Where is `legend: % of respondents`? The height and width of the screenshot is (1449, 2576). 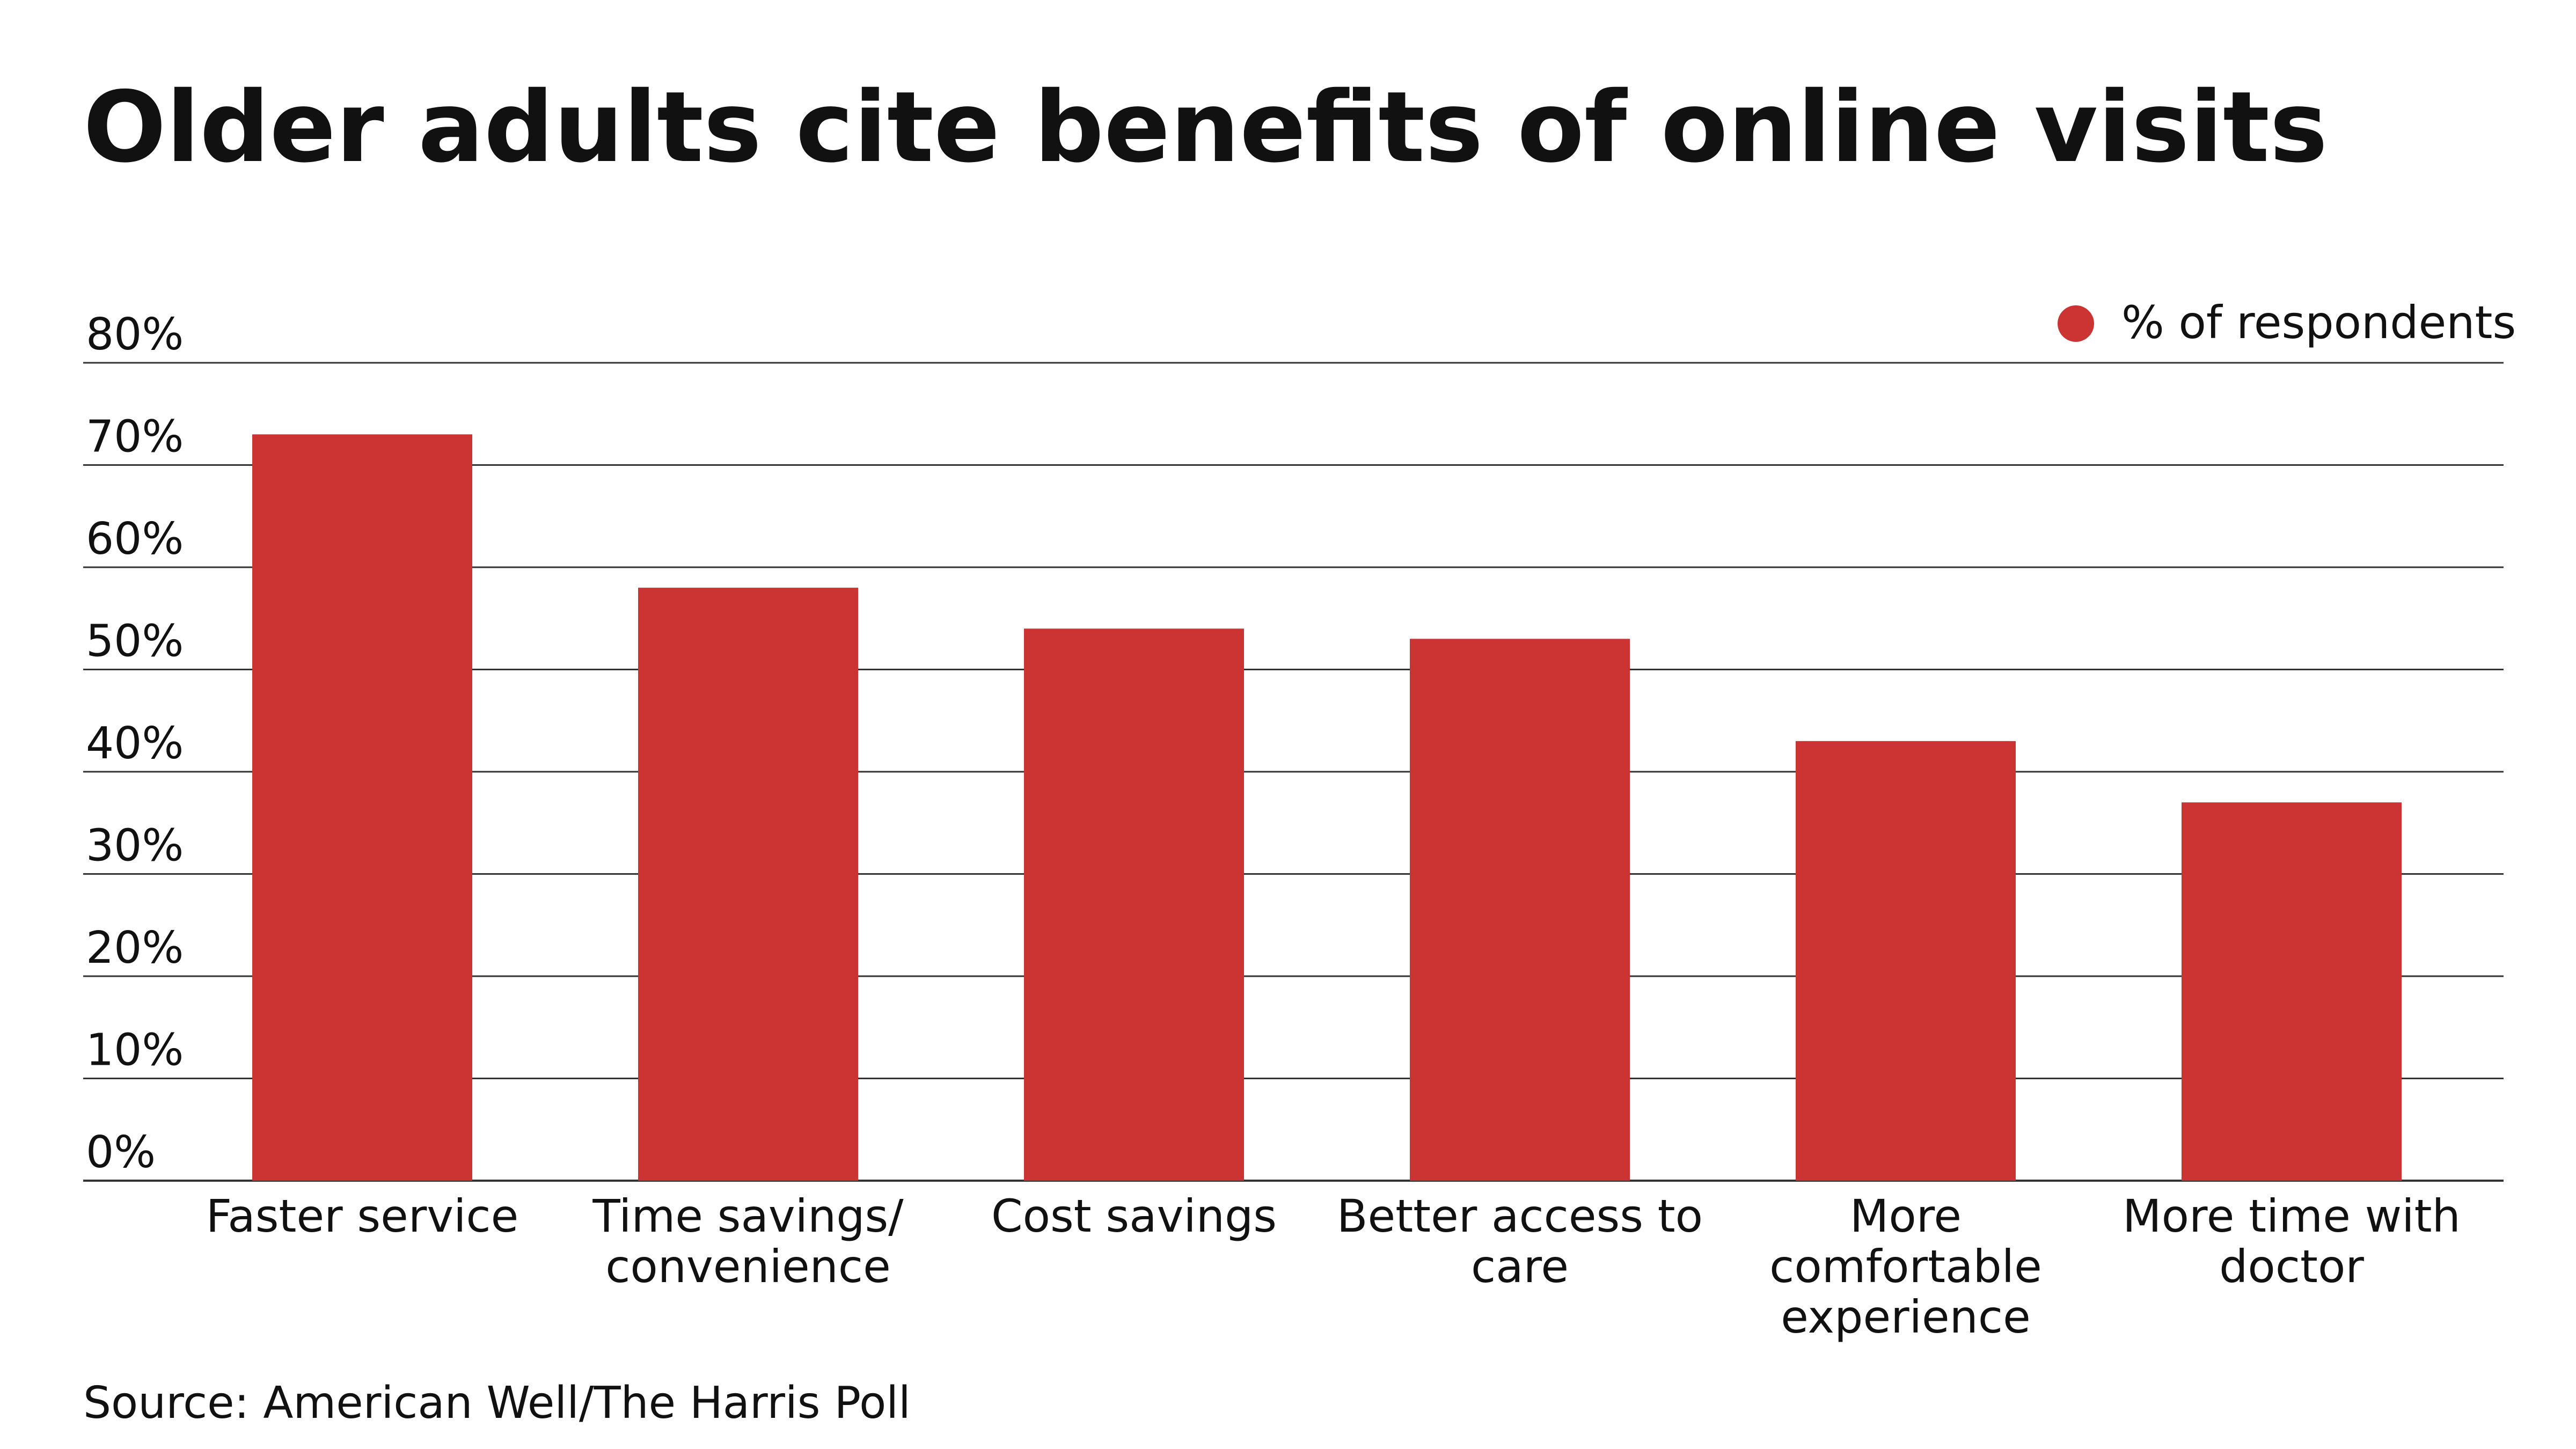
legend: % of respondents is located at coordinates (2287, 322).